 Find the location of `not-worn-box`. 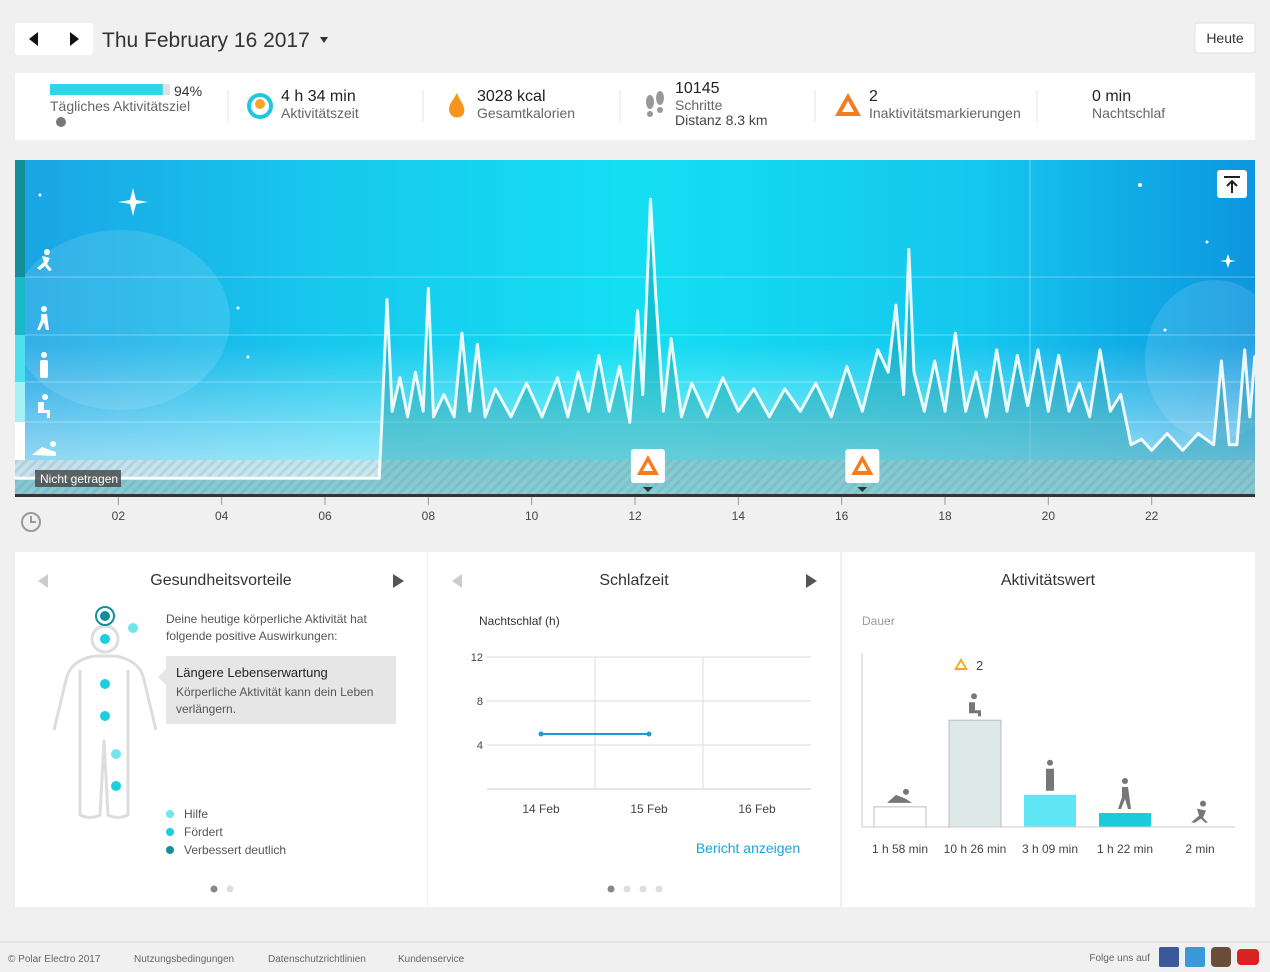

not-worn-box is located at coordinates (78, 478).